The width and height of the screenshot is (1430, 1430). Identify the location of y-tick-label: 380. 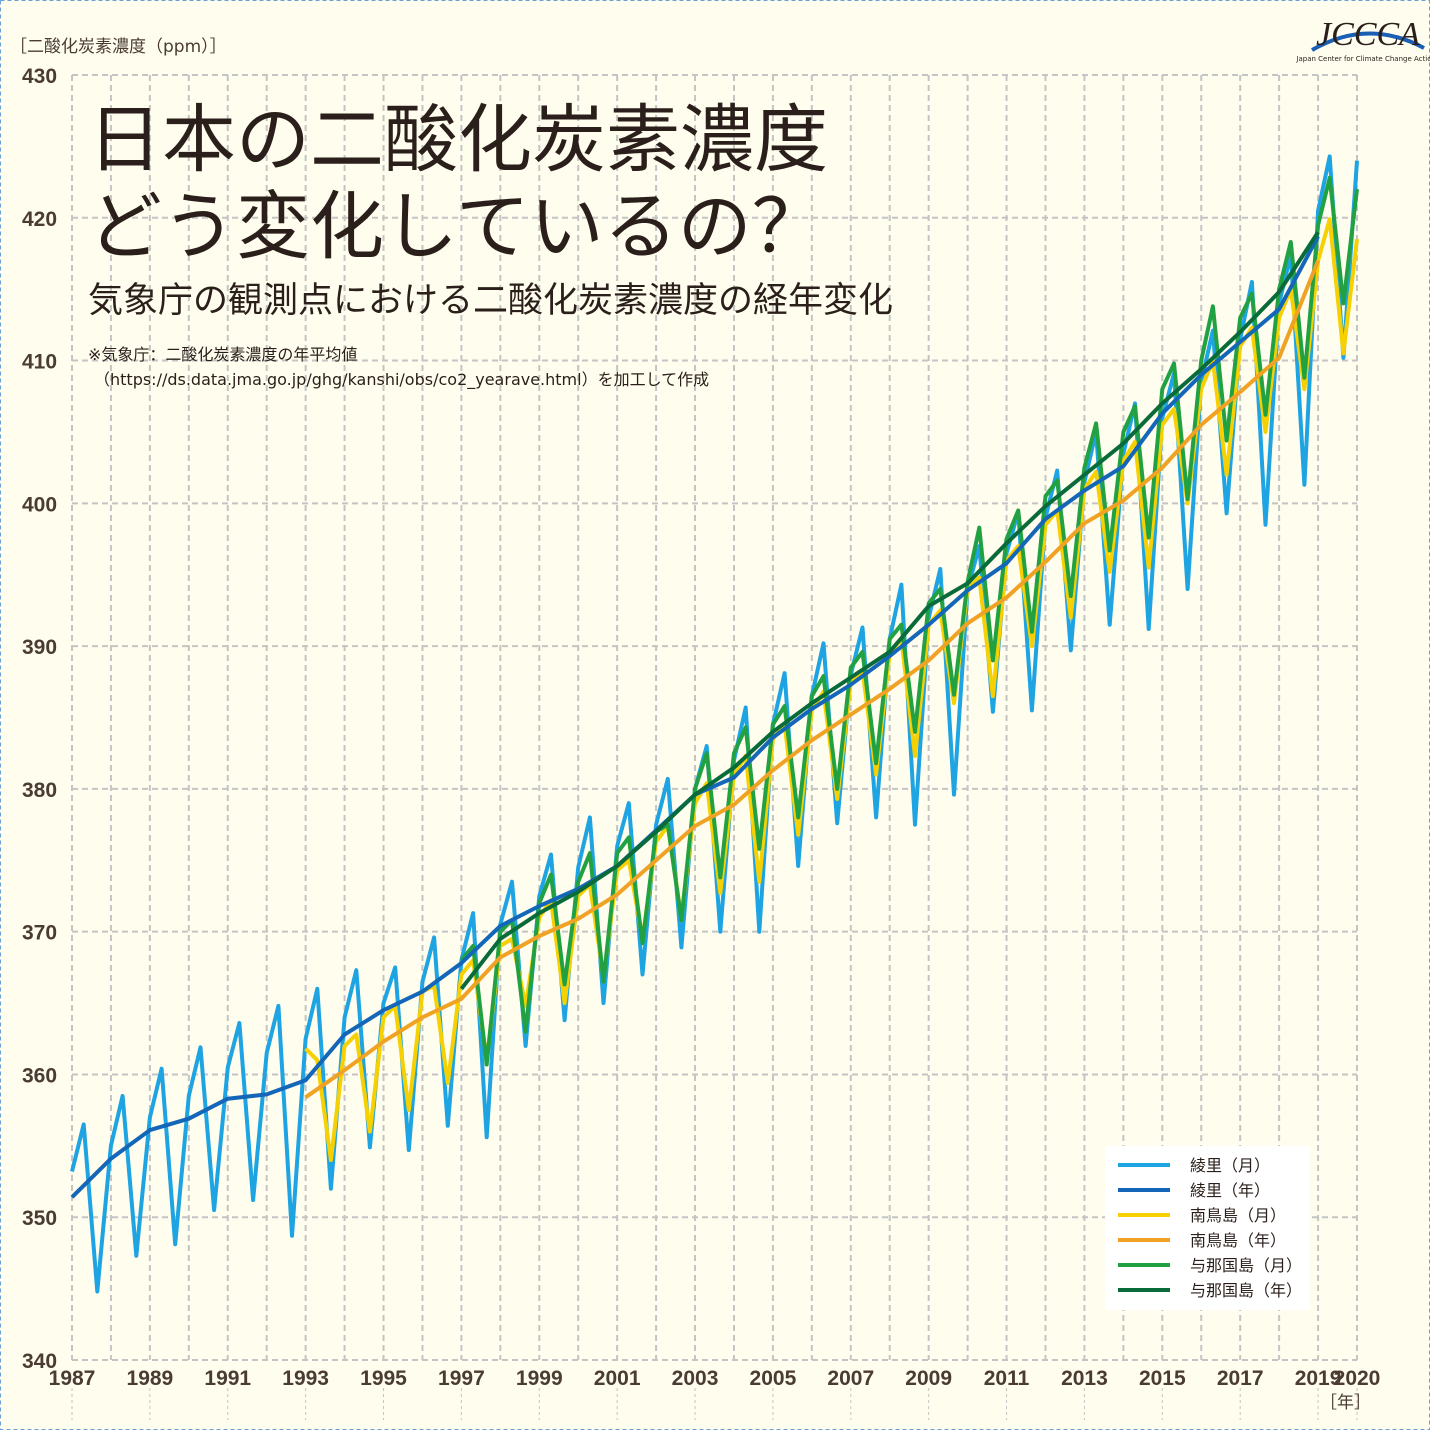
(39, 790).